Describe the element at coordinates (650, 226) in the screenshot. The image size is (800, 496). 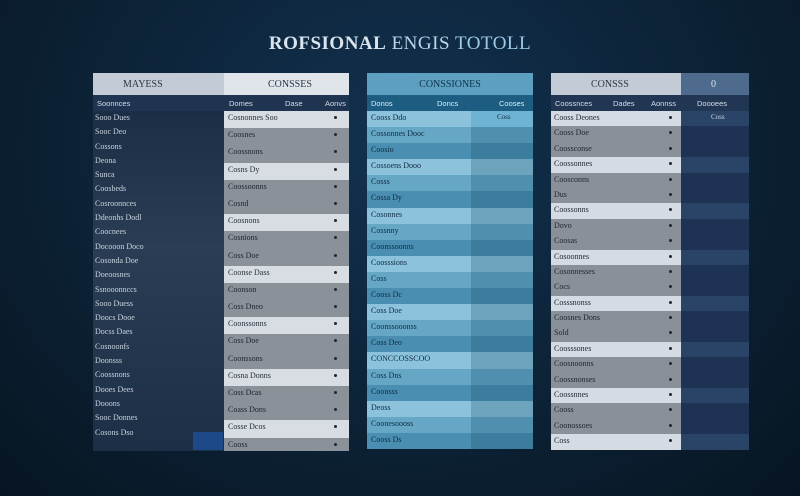
I see `table-row: Dovo` at that location.